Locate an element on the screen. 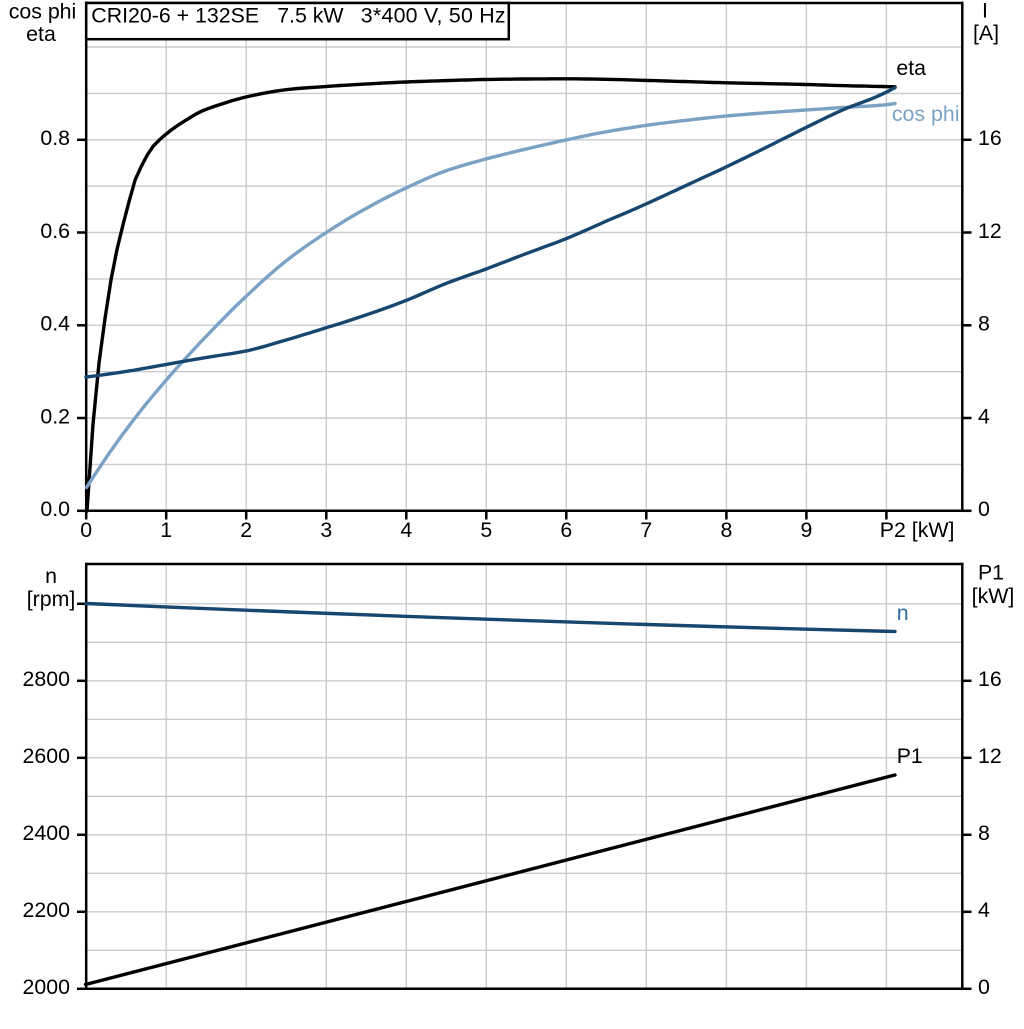 The width and height of the screenshot is (1024, 1029). svg-text: 7.5 kW is located at coordinates (310, 15).